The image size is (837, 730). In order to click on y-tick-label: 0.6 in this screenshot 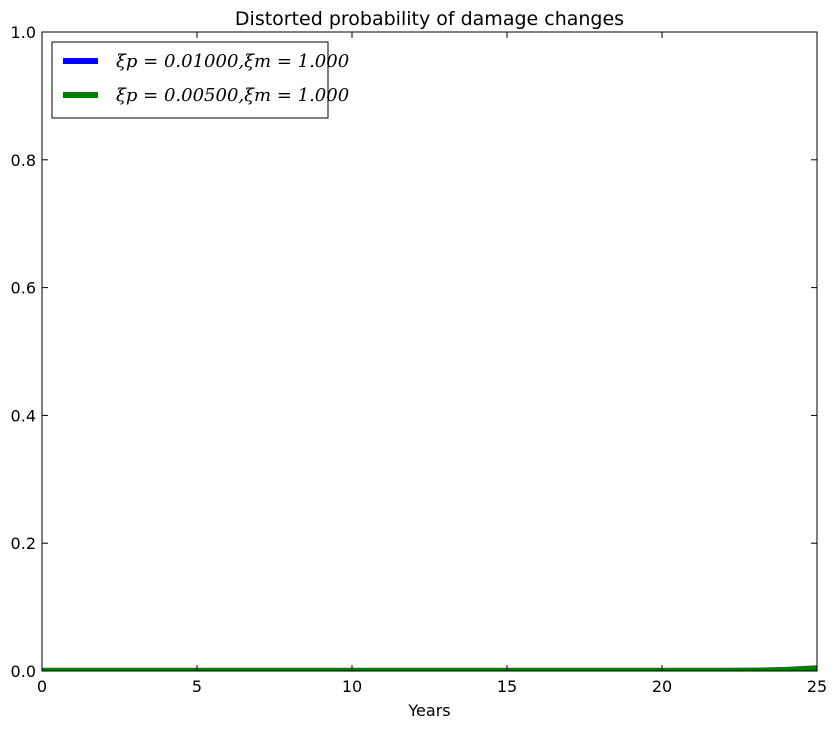, I will do `click(23, 288)`.